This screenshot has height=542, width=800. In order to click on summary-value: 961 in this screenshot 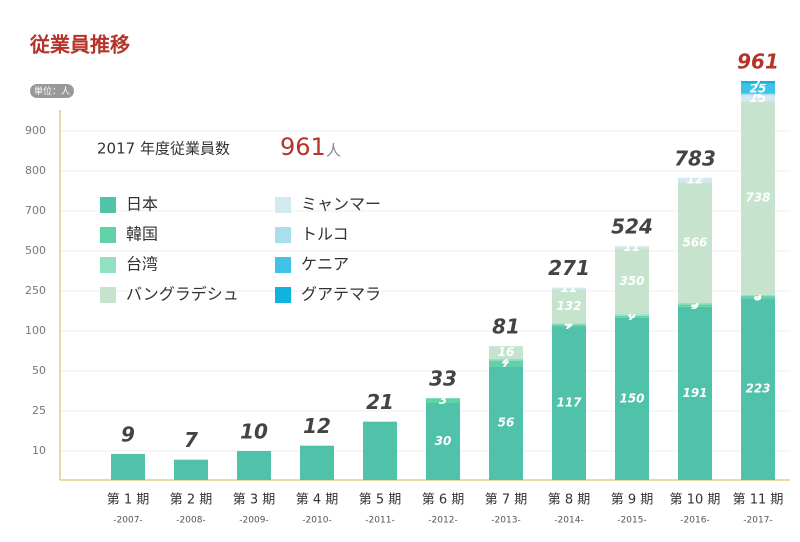, I will do `click(303, 147)`.